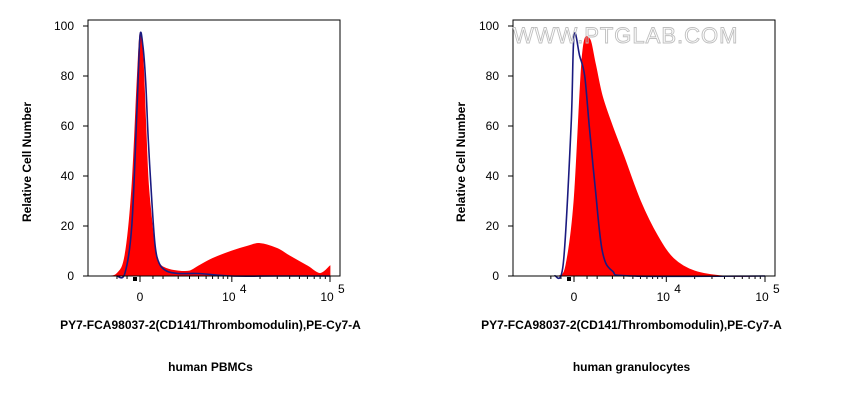 The height and width of the screenshot is (406, 842). What do you see at coordinates (210, 367) in the screenshot?
I see `sample-caption: human PBMCs` at bounding box center [210, 367].